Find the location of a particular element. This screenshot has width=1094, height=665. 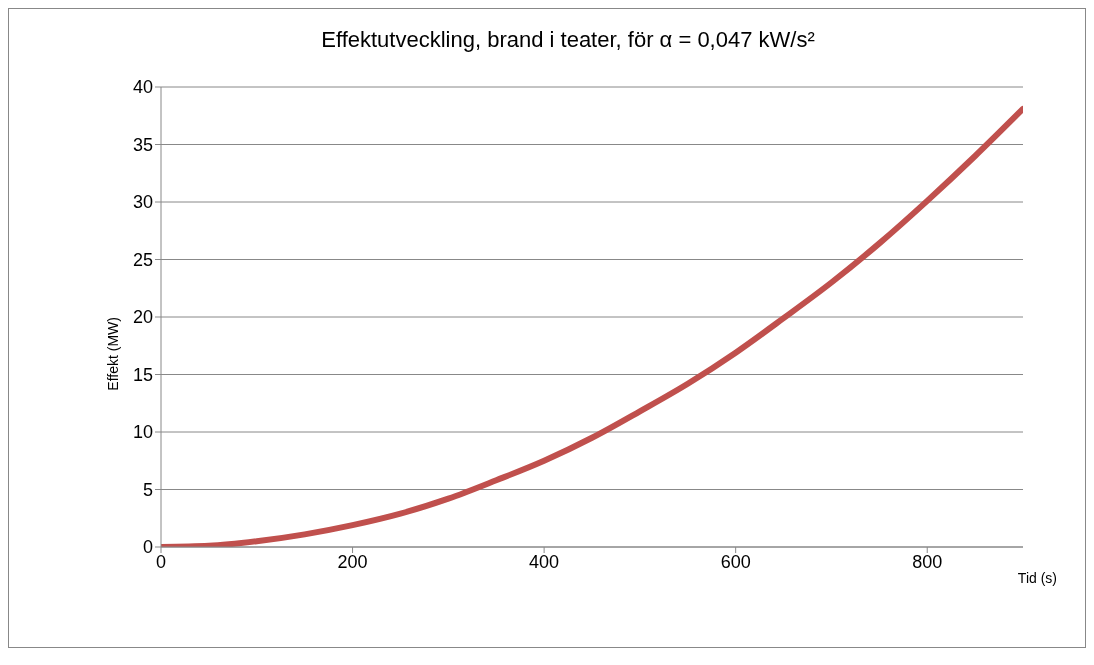

y-tick-label: 0 is located at coordinates (147, 547).